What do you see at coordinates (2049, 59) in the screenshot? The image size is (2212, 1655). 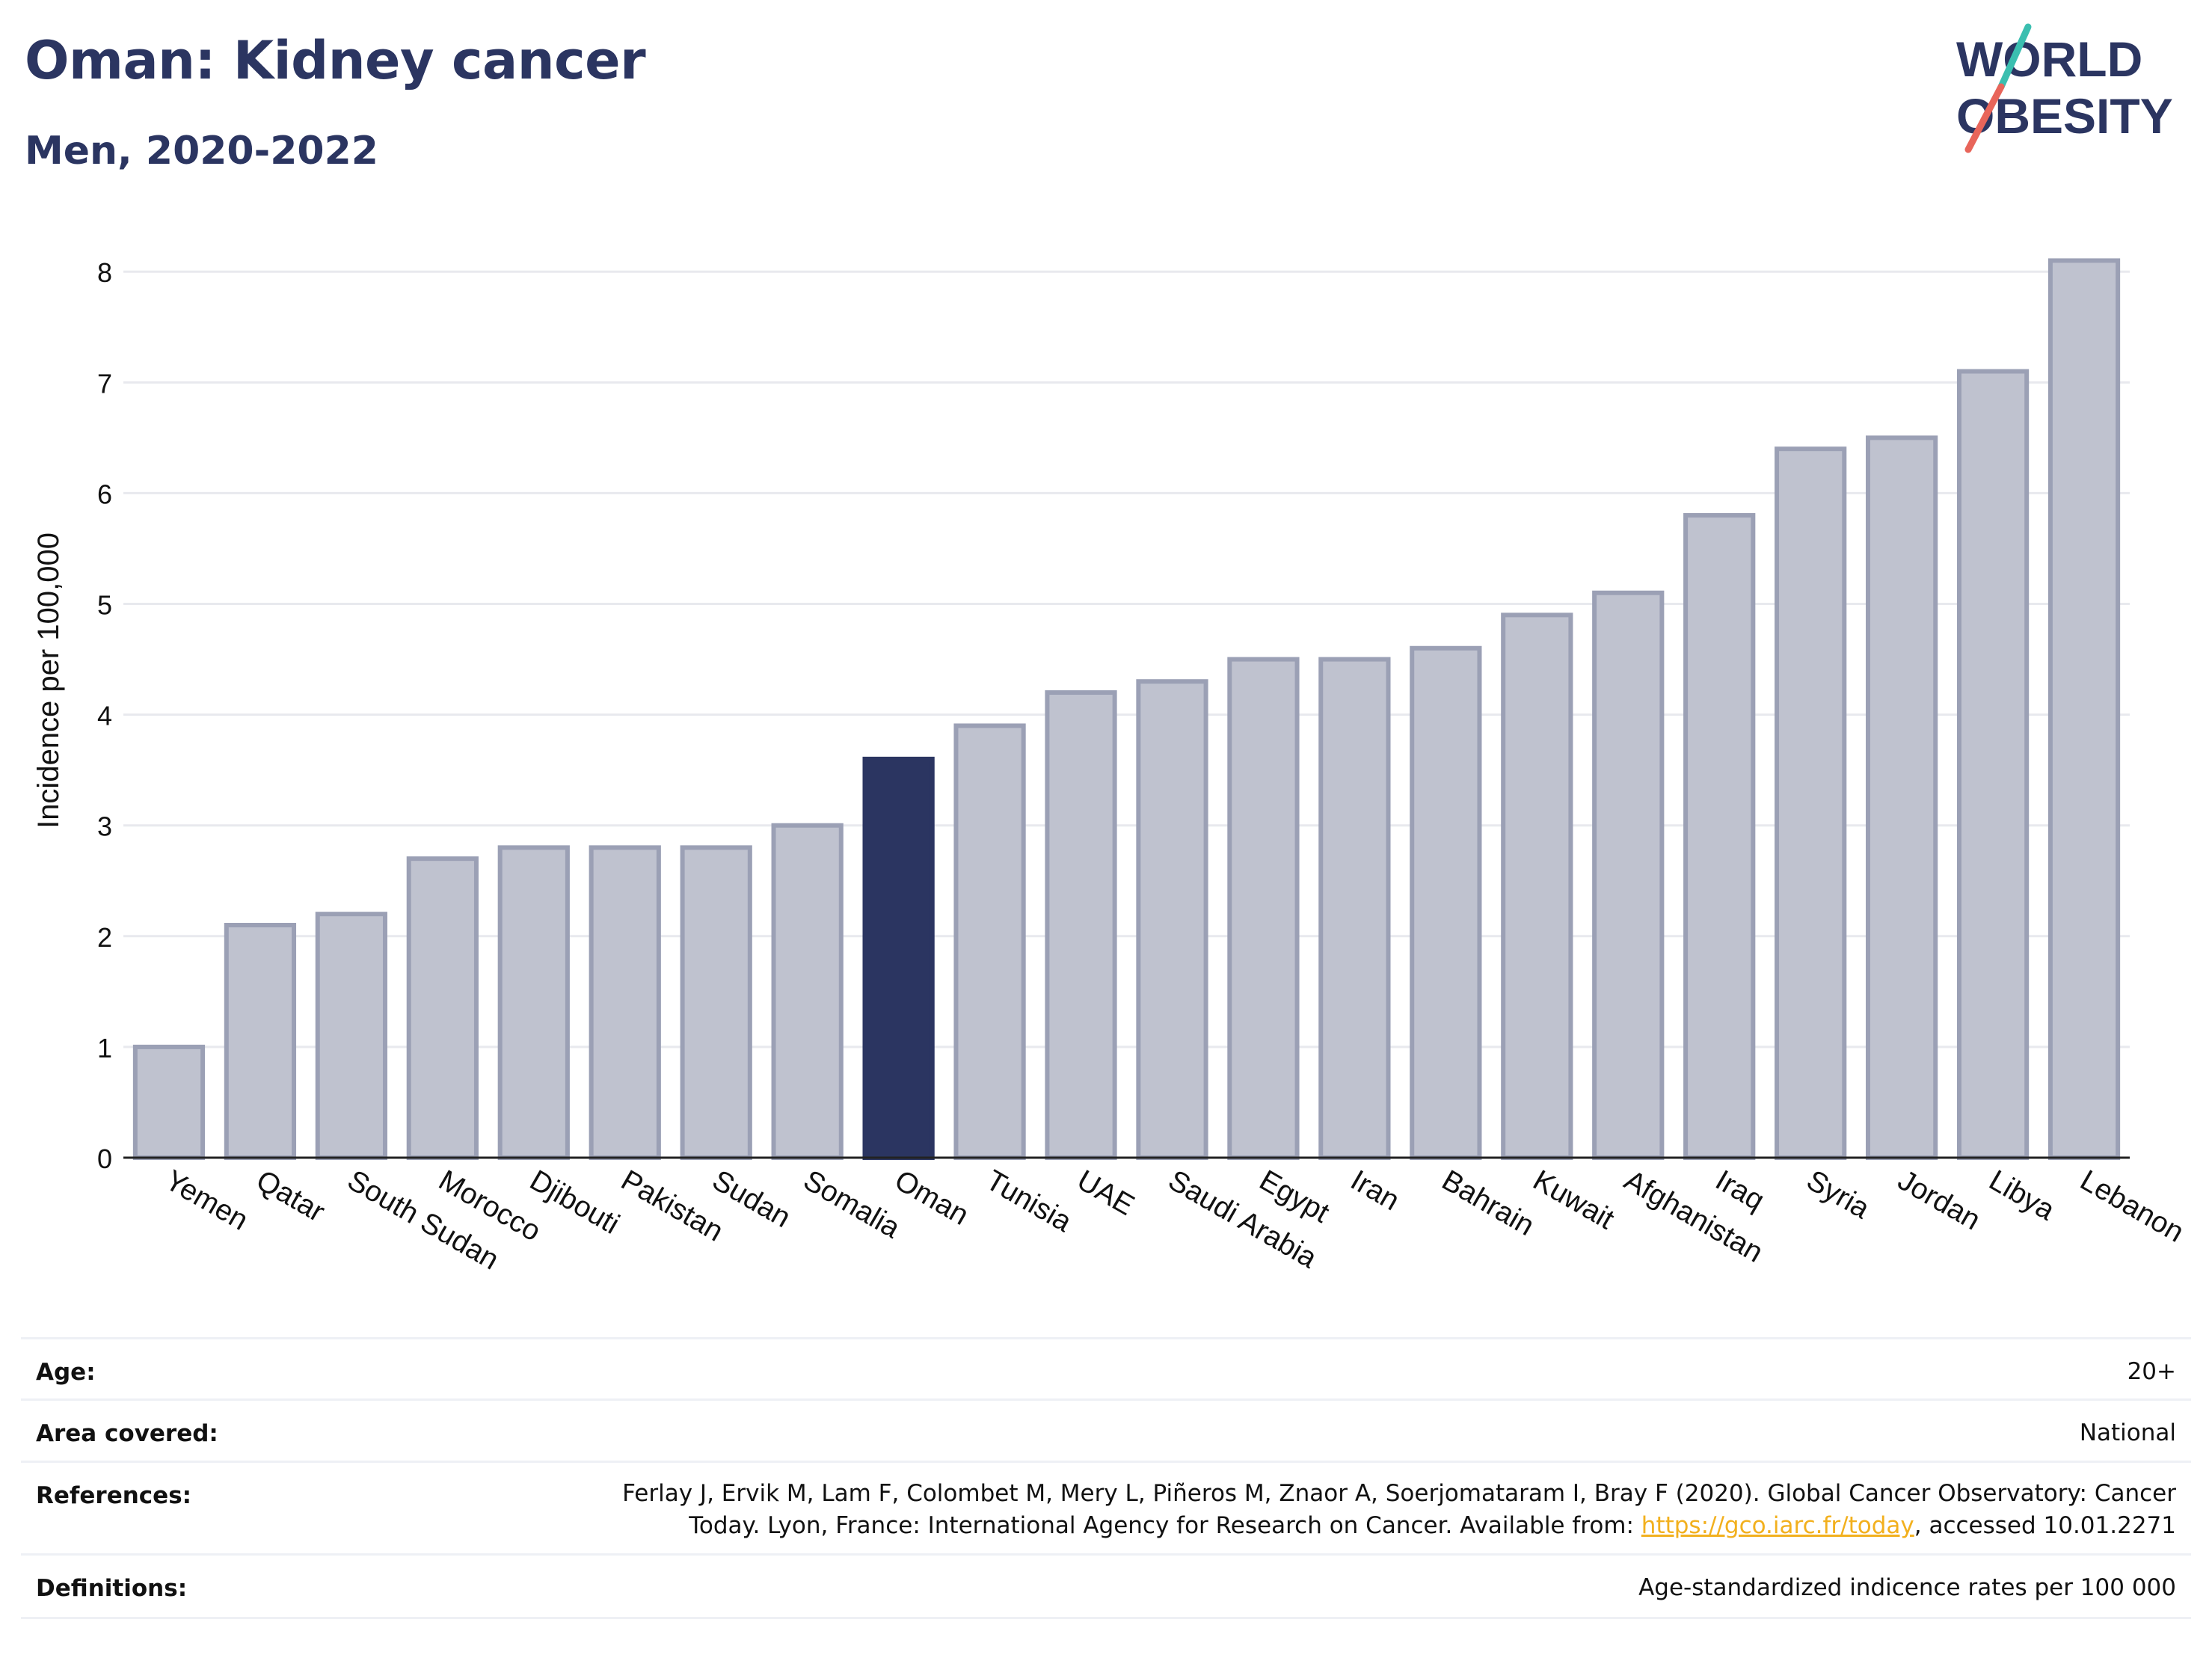 I see `logo-word-world: WORLD` at bounding box center [2049, 59].